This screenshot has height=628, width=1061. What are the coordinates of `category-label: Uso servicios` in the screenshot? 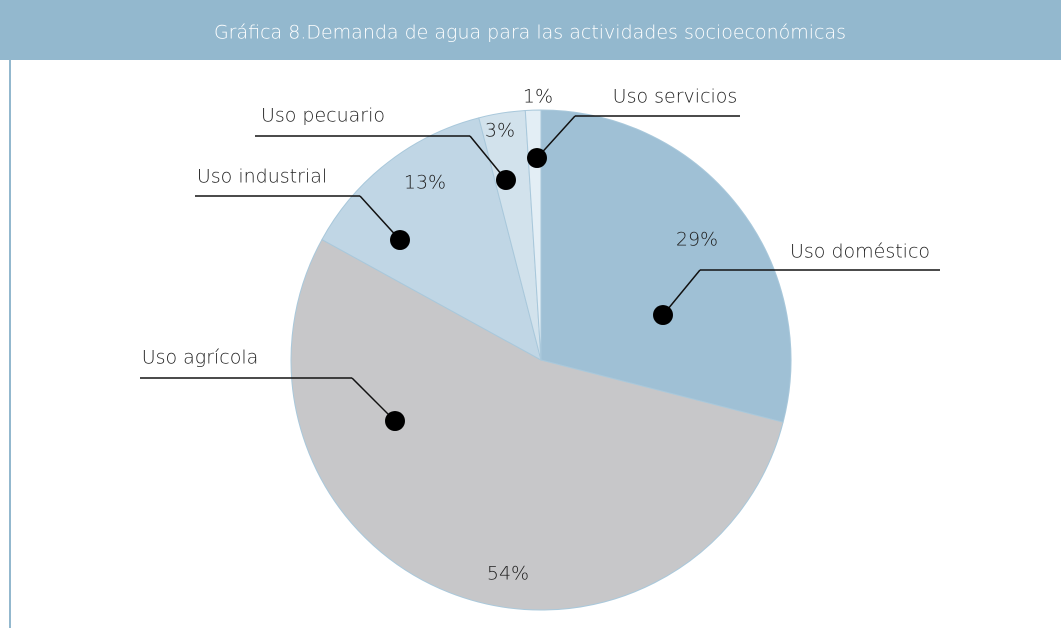 It's located at (675, 97).